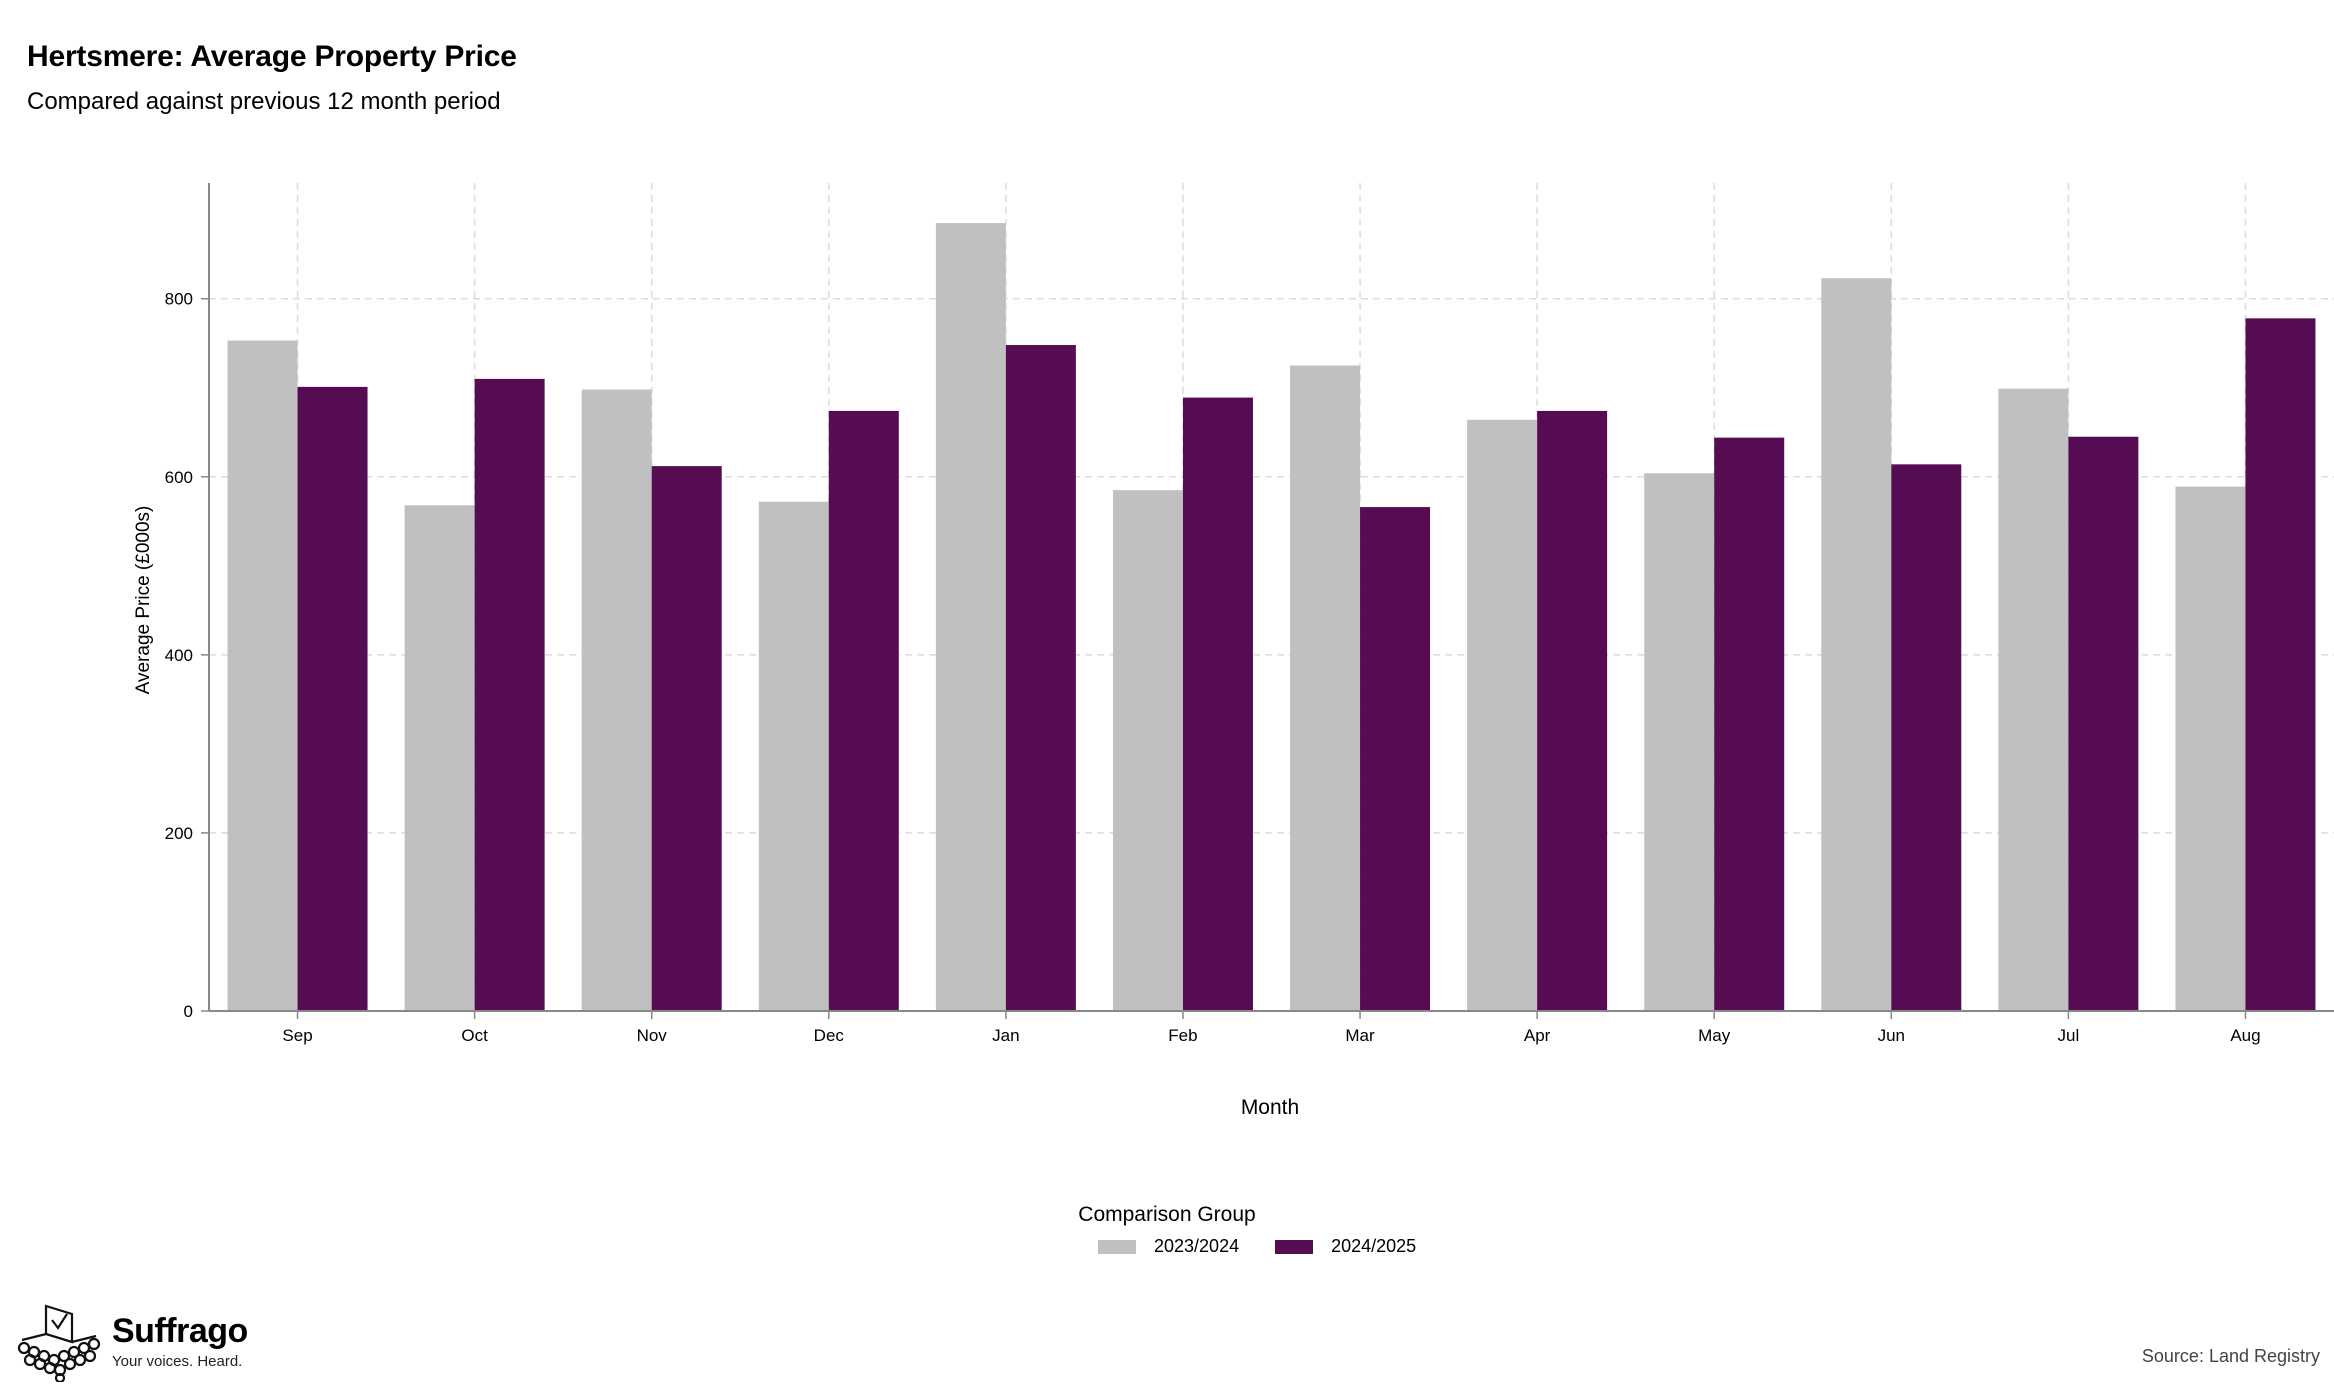 This screenshot has width=2334, height=1388. I want to click on x-tick-label: May, so click(1714, 1035).